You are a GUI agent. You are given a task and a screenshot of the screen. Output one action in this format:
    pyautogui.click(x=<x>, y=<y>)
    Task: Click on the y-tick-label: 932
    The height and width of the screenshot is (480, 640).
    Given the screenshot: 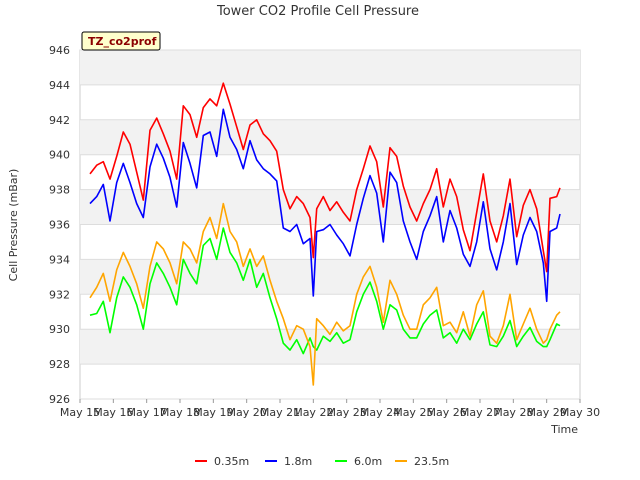 What is the action you would take?
    pyautogui.click(x=59, y=294)
    